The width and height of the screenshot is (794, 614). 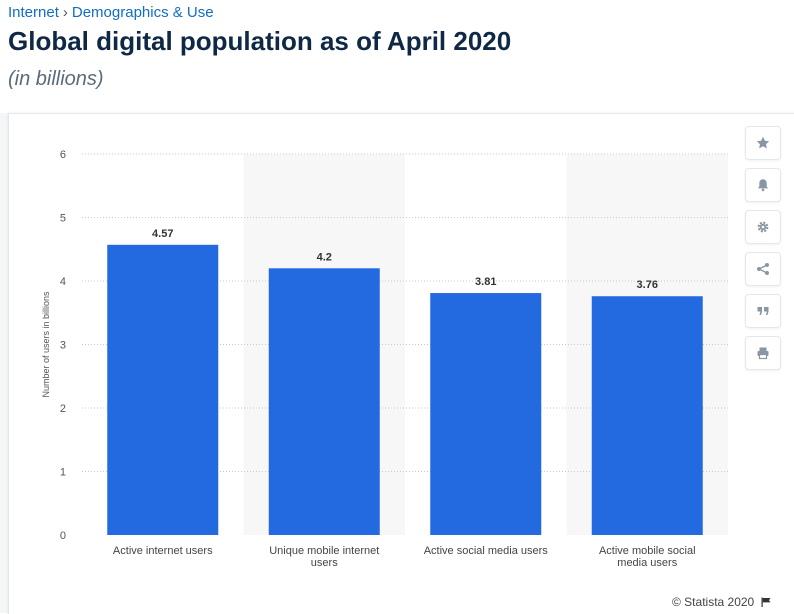 I want to click on share-icon, so click(x=763, y=269).